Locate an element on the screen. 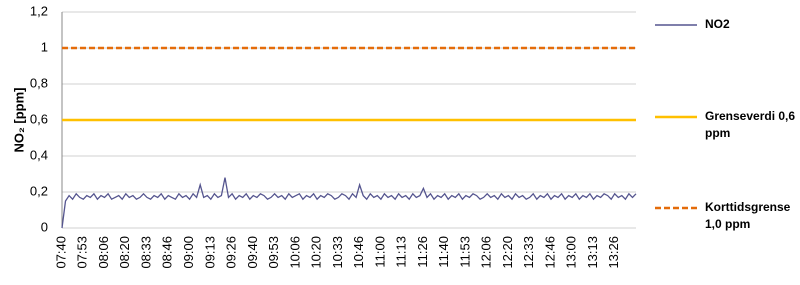 The height and width of the screenshot is (285, 800). legend-label: Grenseverdi 0,6 ppm is located at coordinates (750, 124).